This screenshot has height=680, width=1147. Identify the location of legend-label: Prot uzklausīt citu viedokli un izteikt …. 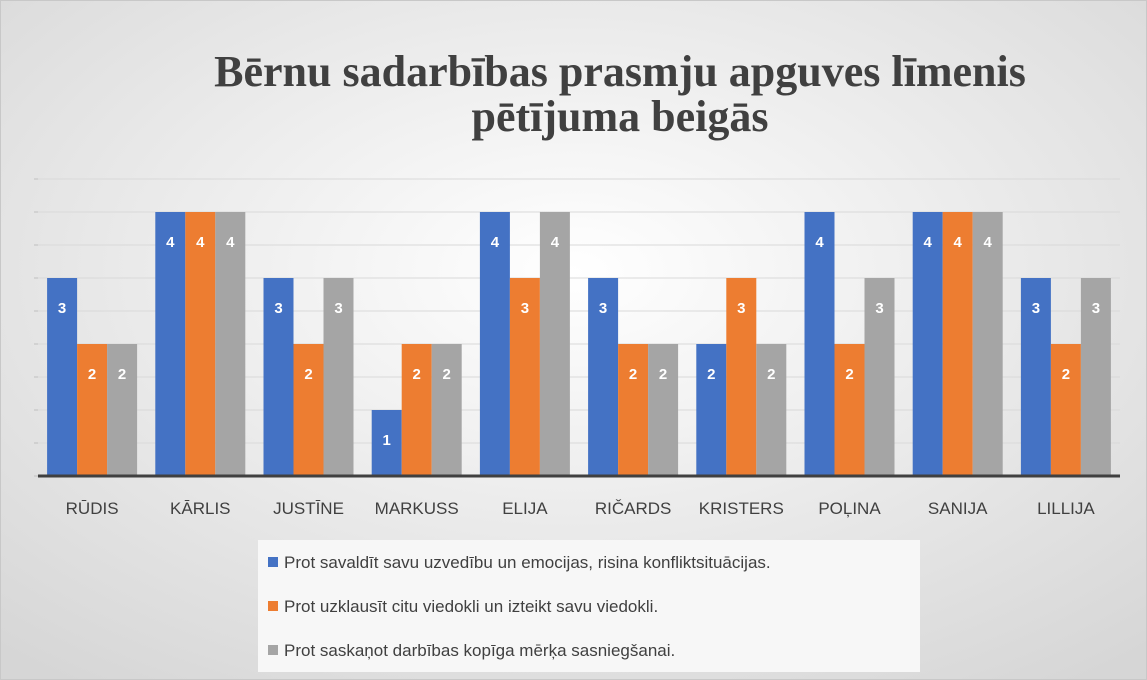
(471, 606).